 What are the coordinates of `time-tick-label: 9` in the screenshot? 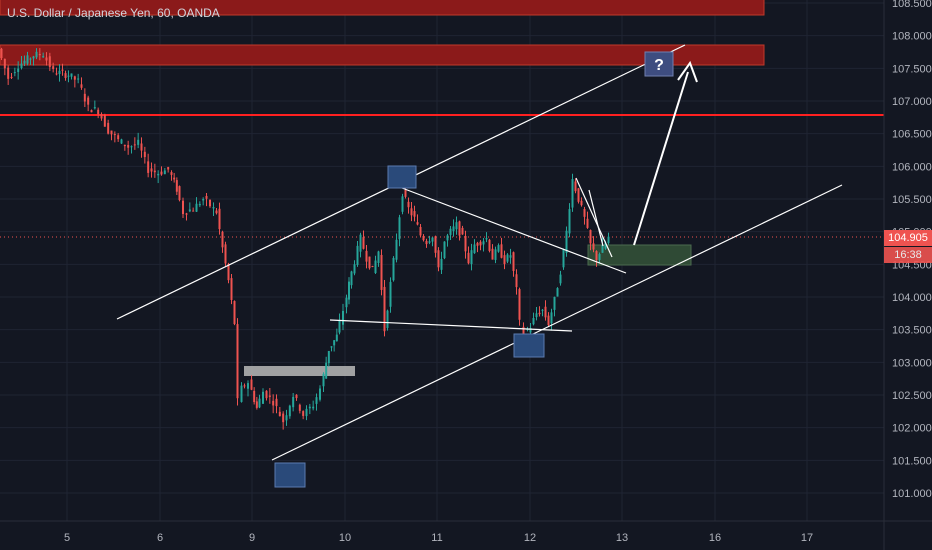 It's located at (252, 538).